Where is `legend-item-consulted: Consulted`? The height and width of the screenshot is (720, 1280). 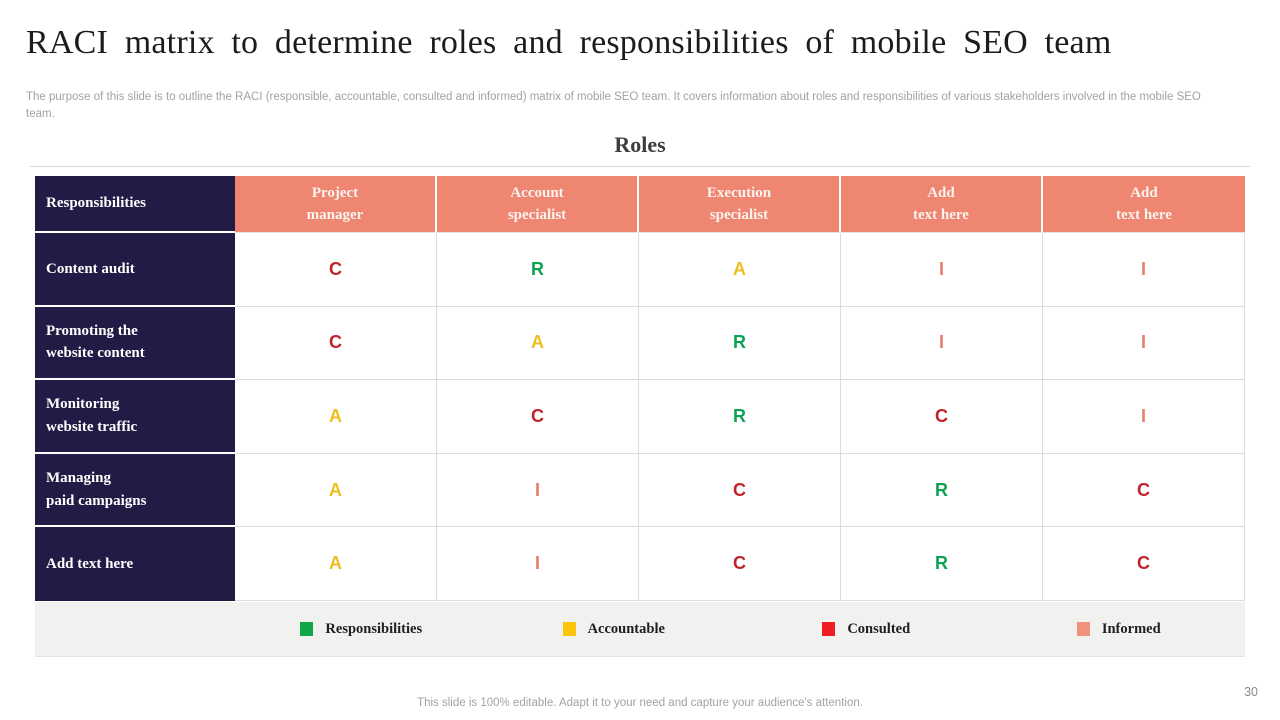
legend-item-consulted: Consulted is located at coordinates (866, 629).